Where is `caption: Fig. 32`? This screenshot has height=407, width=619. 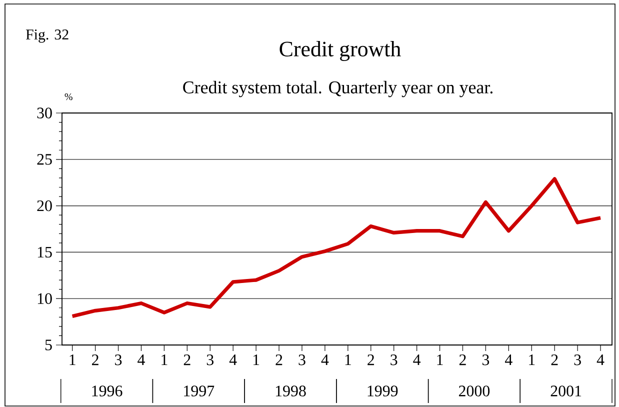 caption: Fig. 32 is located at coordinates (47, 36).